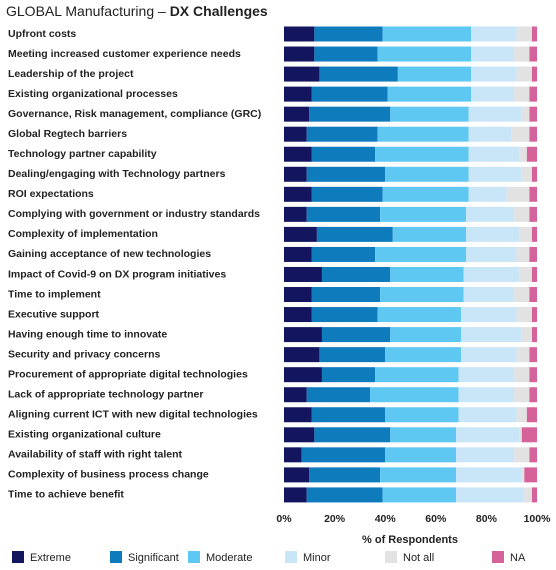  Describe the element at coordinates (137, 11) in the screenshot. I see `chart-title: GLOBAL Manufacturing – DX Challenges` at that location.